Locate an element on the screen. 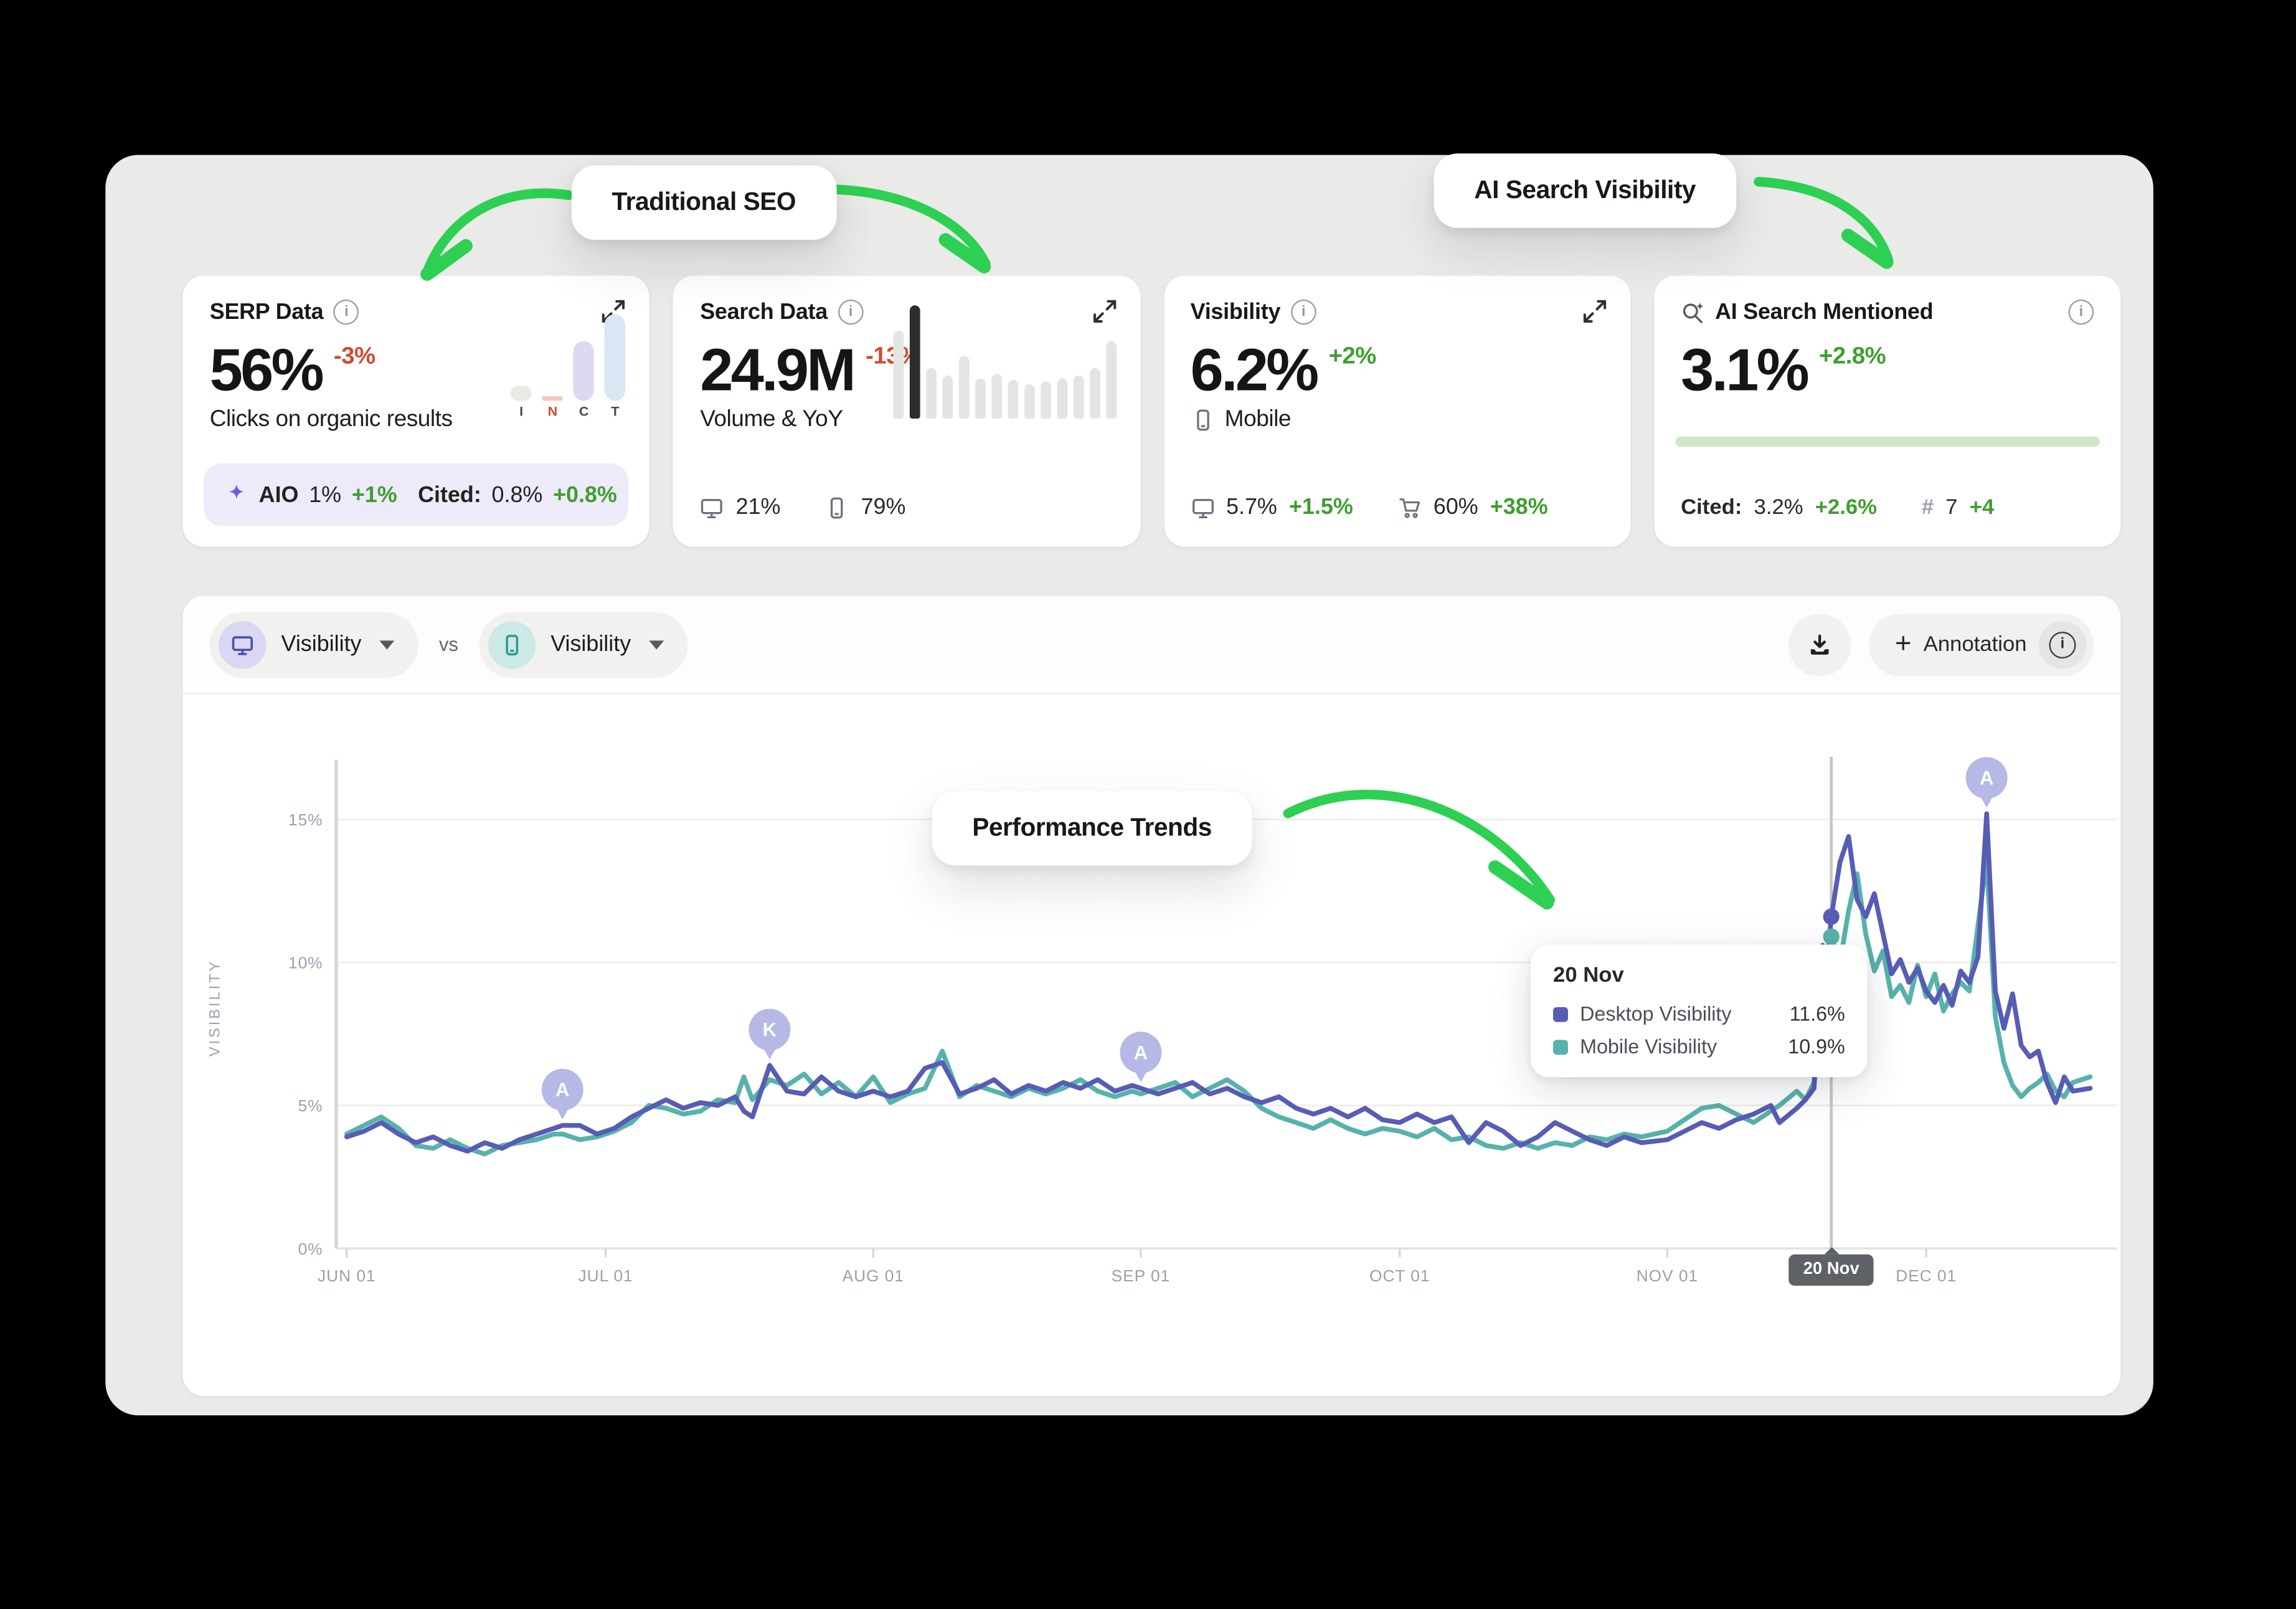 The height and width of the screenshot is (1609, 2296). card-title: Visibility is located at coordinates (1236, 312).